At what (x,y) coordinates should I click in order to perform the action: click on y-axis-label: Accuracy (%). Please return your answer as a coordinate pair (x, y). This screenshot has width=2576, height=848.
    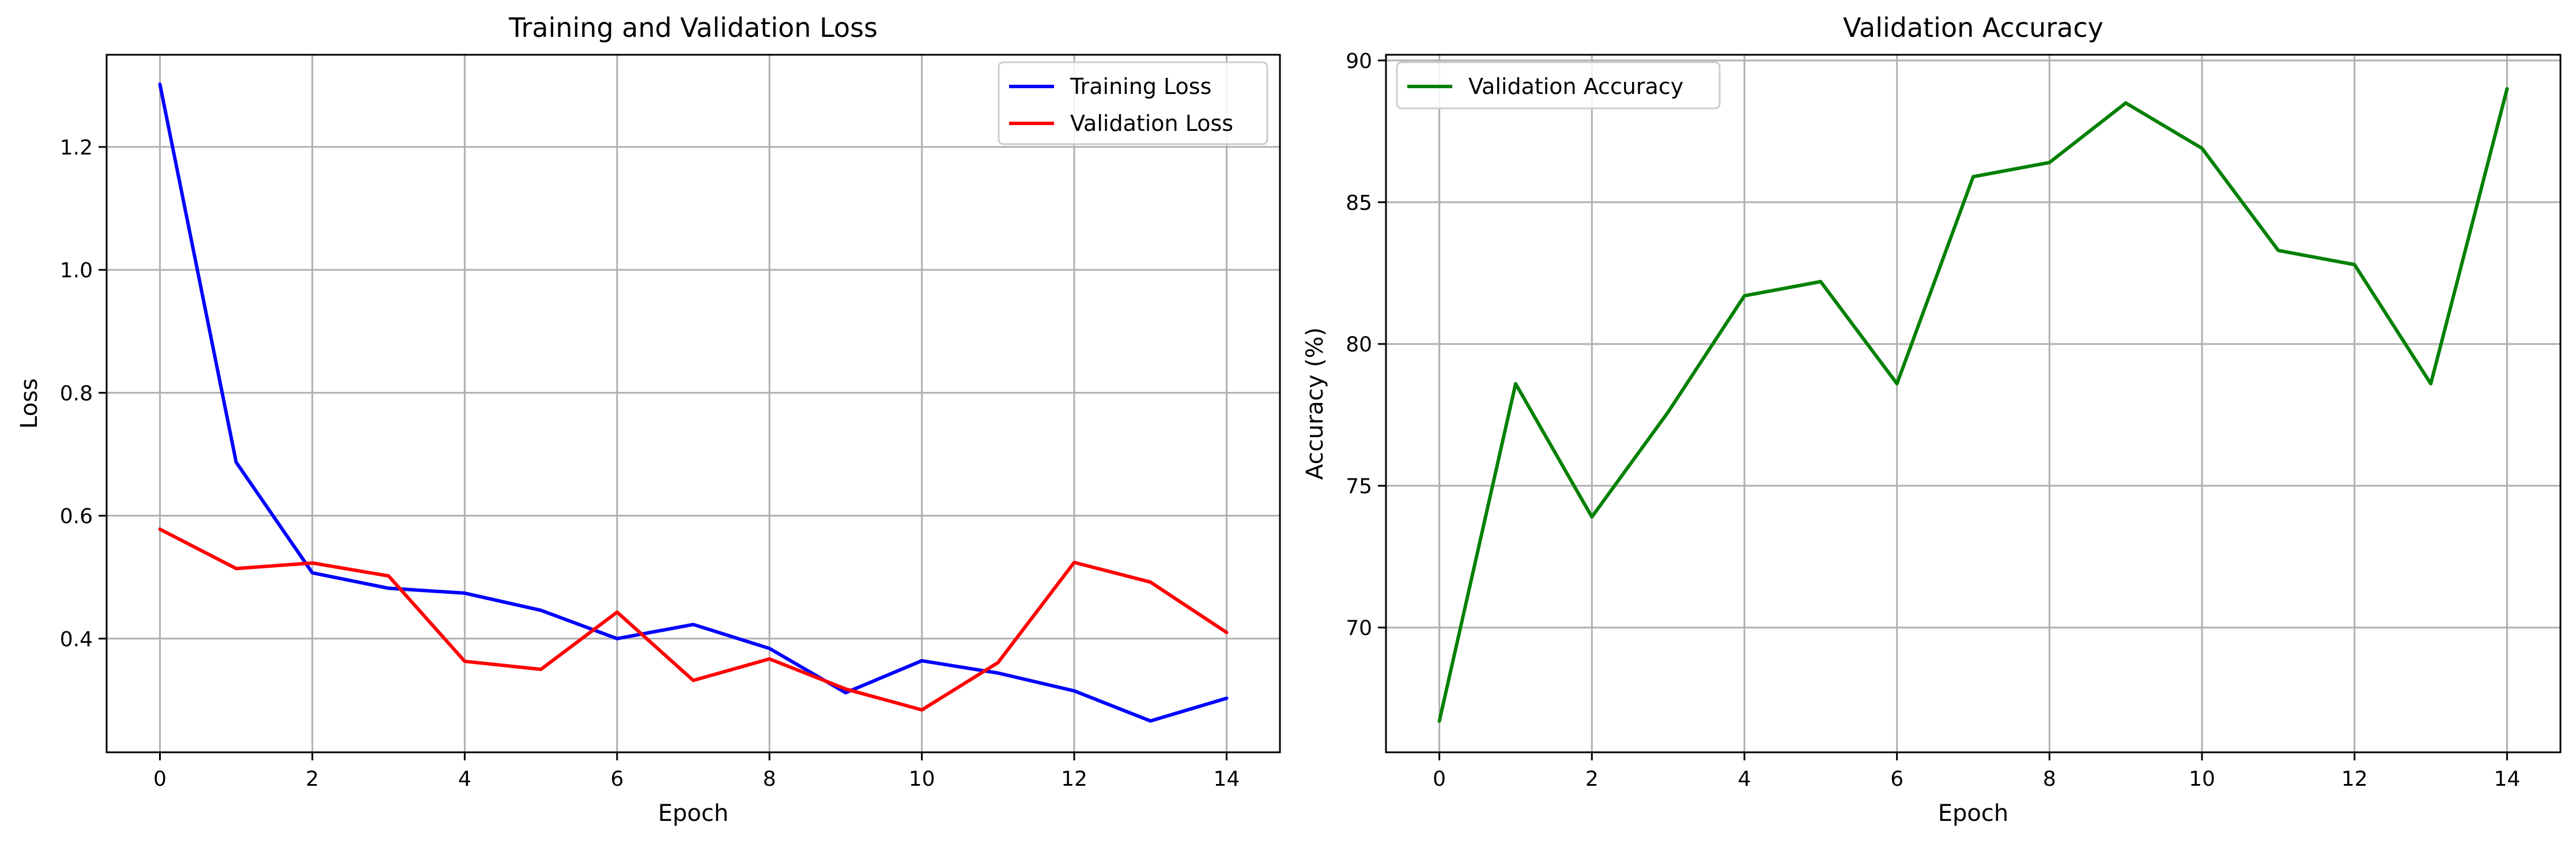
    Looking at the image, I should click on (1315, 404).